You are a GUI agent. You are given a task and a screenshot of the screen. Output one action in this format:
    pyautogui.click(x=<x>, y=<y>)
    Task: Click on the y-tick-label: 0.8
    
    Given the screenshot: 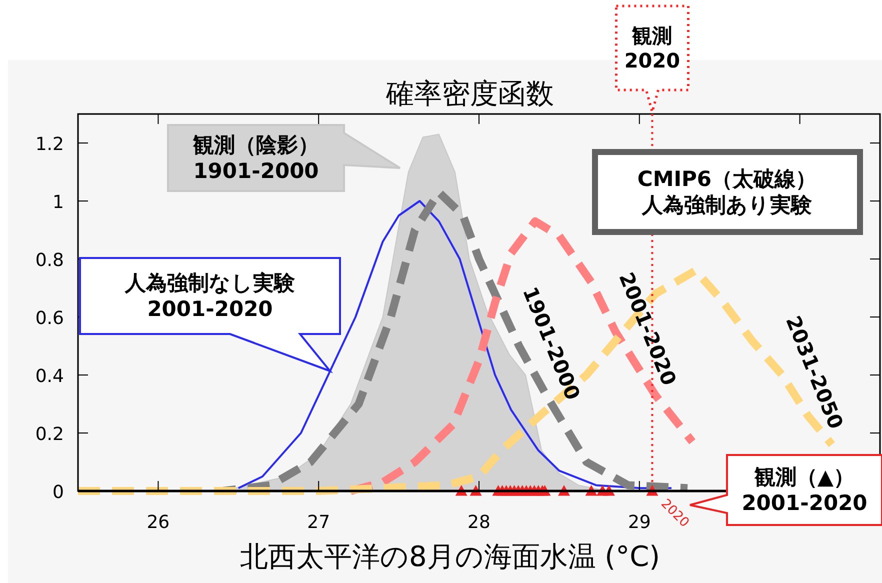 What is the action you would take?
    pyautogui.click(x=49, y=260)
    